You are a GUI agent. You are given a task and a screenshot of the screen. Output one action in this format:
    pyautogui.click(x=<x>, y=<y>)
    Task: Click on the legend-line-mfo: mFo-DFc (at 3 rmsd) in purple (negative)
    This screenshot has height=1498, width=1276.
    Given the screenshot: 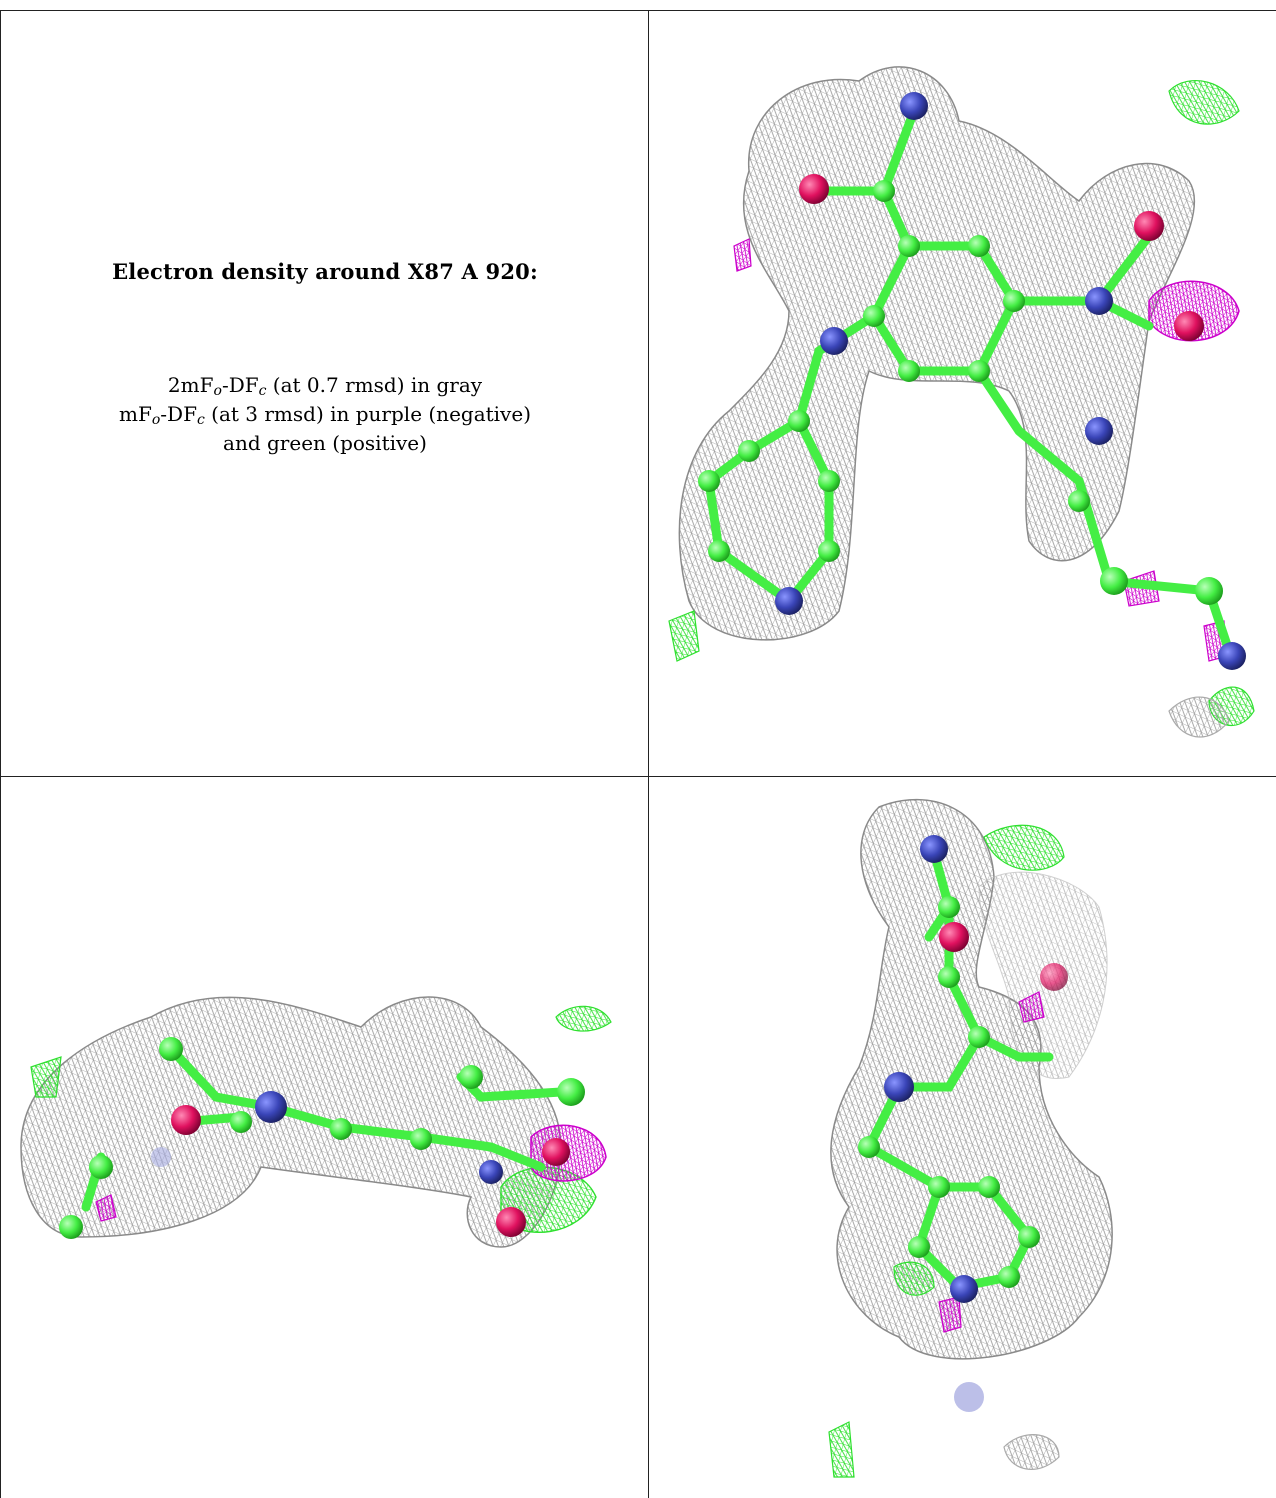 What is the action you would take?
    pyautogui.click(x=325, y=415)
    